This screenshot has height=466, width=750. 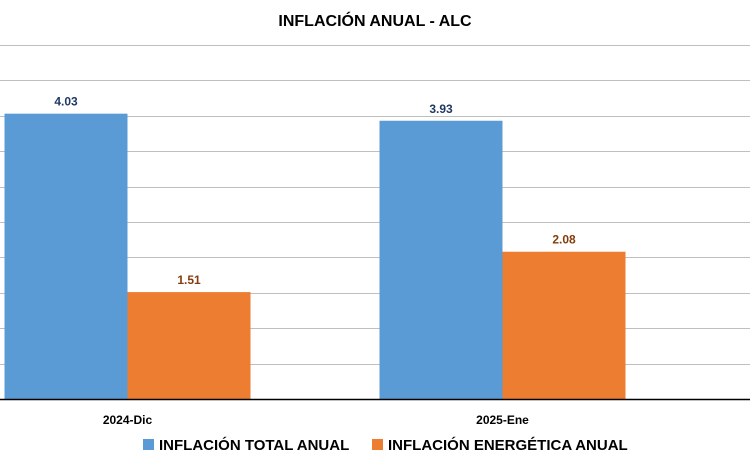 I want to click on chart-title: INFLACIÓN ANUAL - ALC, so click(x=375, y=20).